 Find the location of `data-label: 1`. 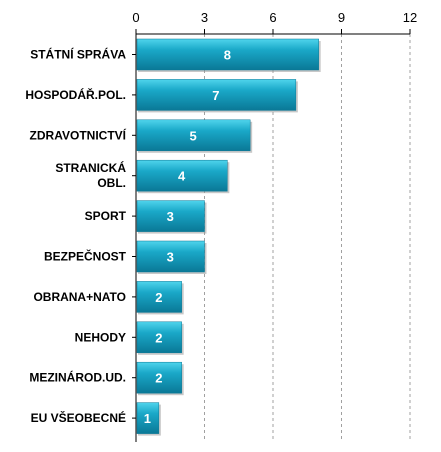

data-label: 1 is located at coordinates (147, 418).